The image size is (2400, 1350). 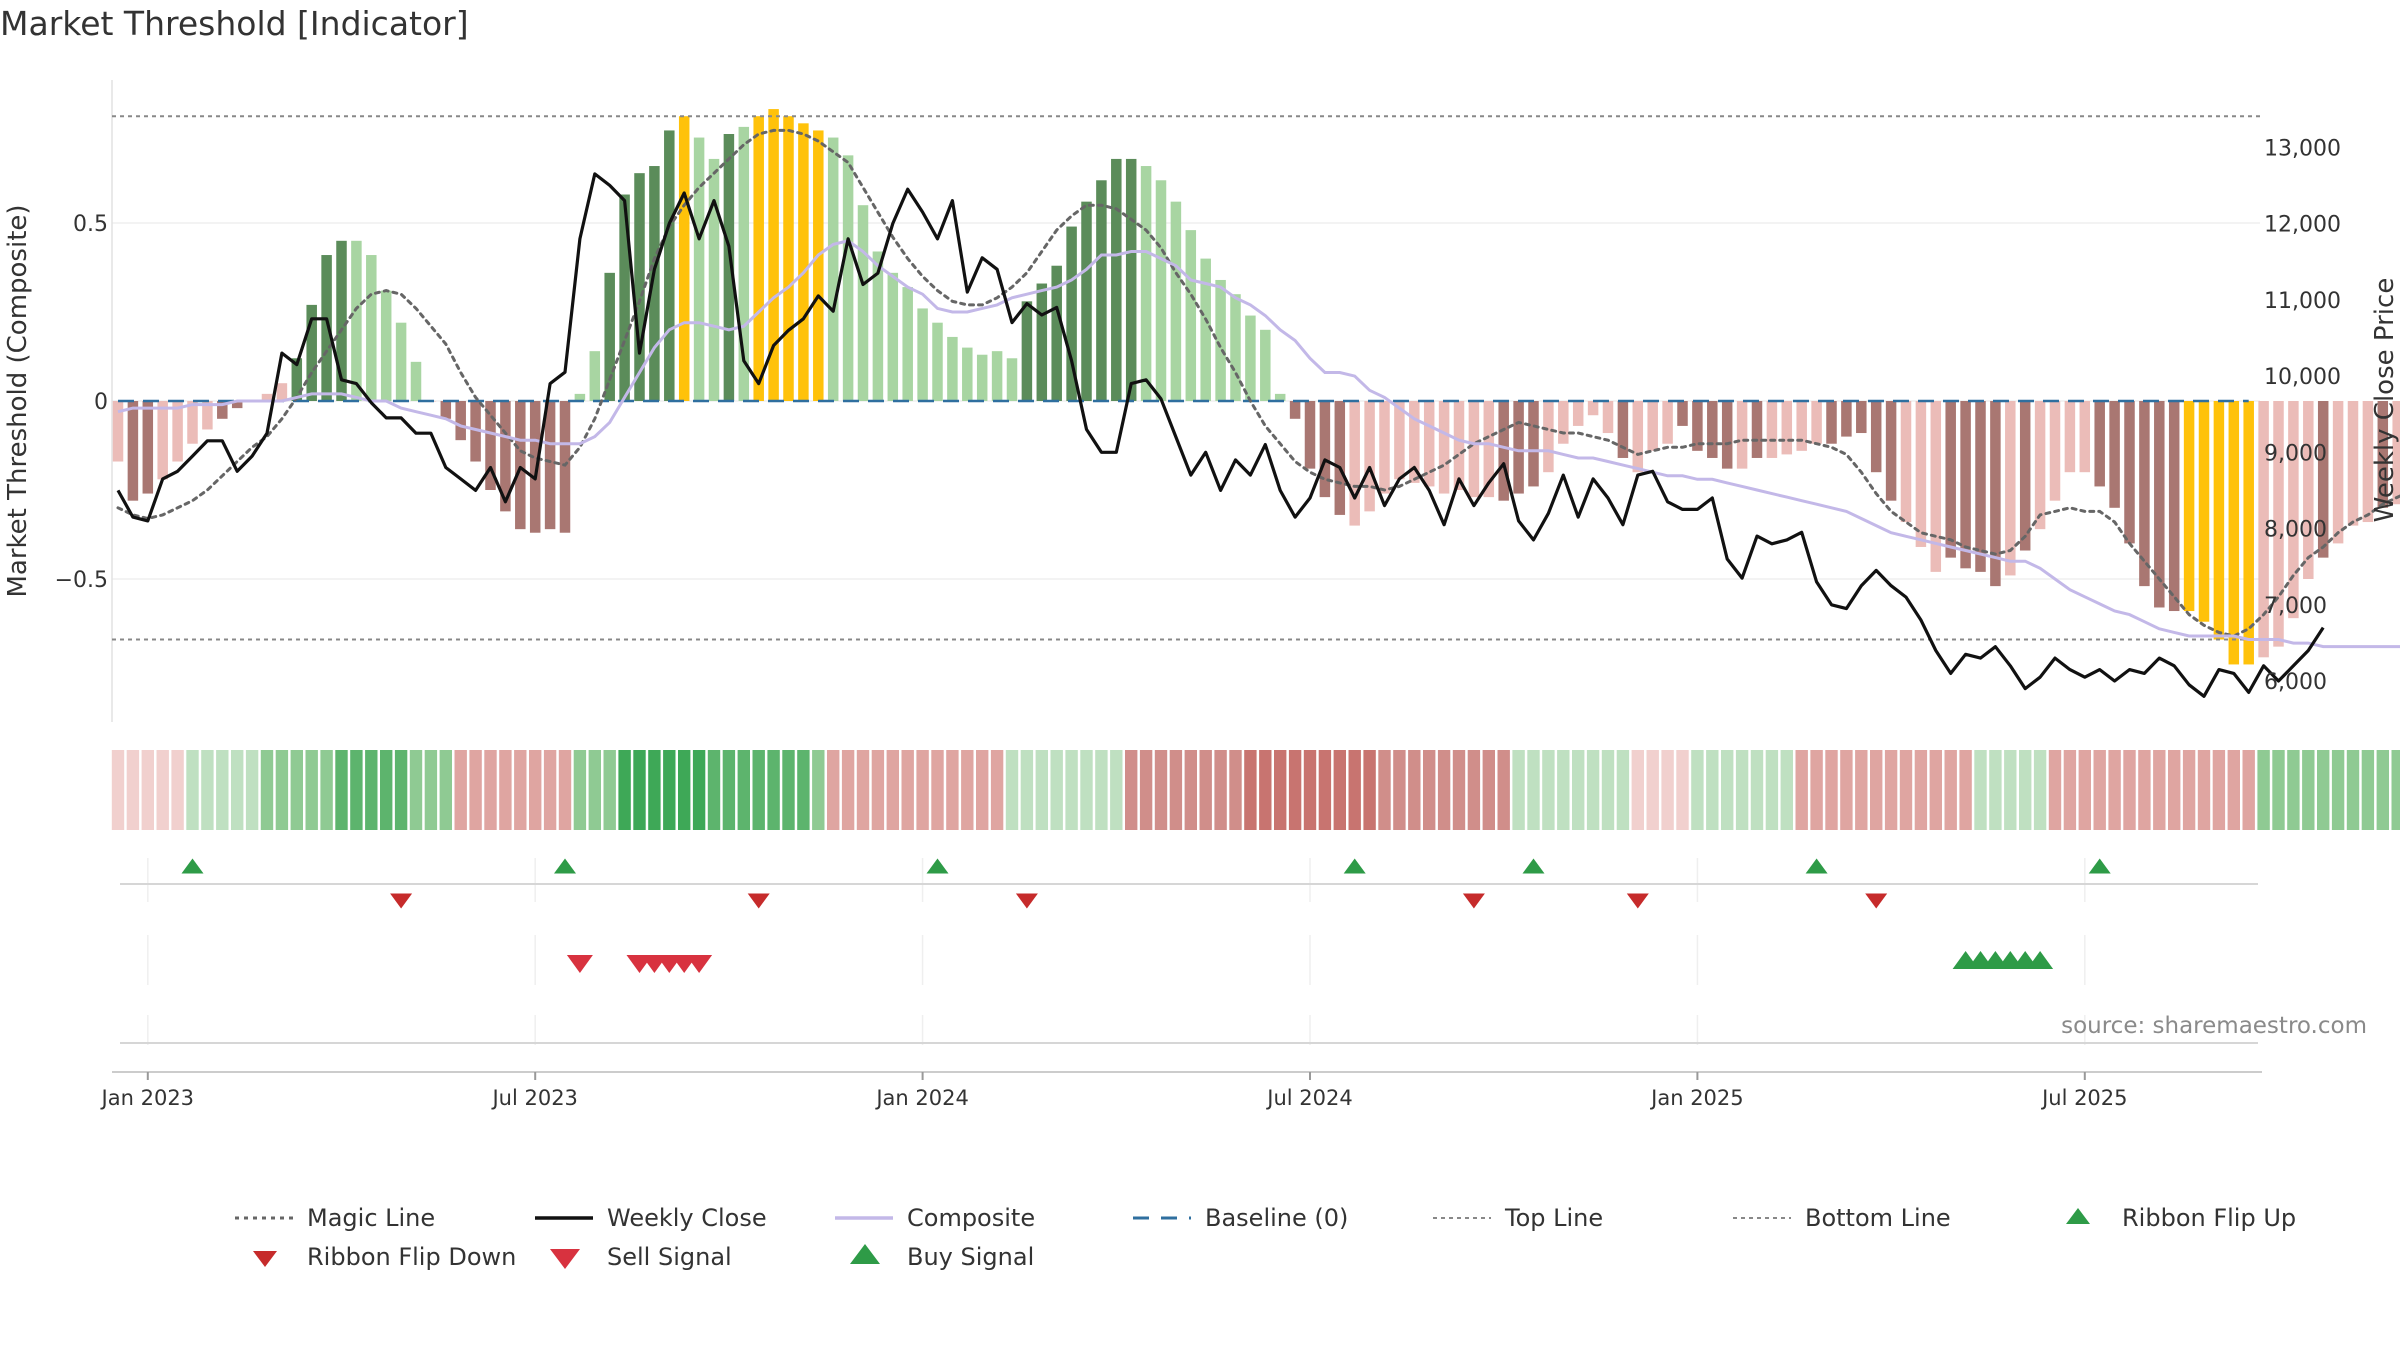 What do you see at coordinates (1240, 1218) in the screenshot?
I see `legend-item: Baseline (0)` at bounding box center [1240, 1218].